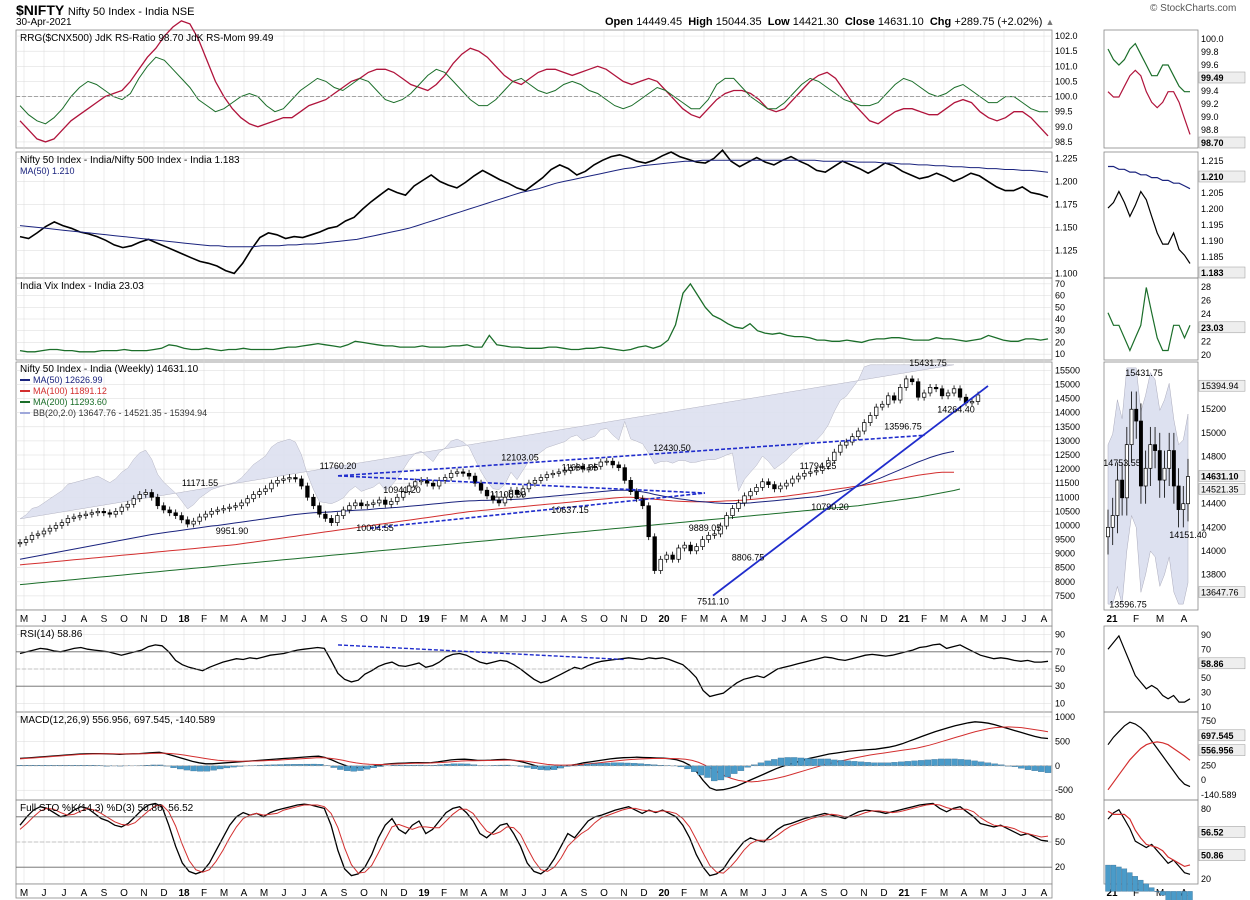 Image resolution: width=1250 pixels, height=900 pixels. Describe the element at coordinates (1151, 486) in the screenshot. I see `inset-frame-price` at that location.